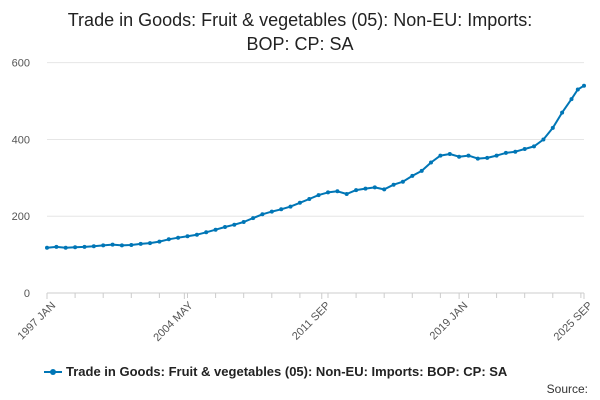 The width and height of the screenshot is (600, 400). What do you see at coordinates (53, 372) in the screenshot?
I see `legend-swatch` at bounding box center [53, 372].